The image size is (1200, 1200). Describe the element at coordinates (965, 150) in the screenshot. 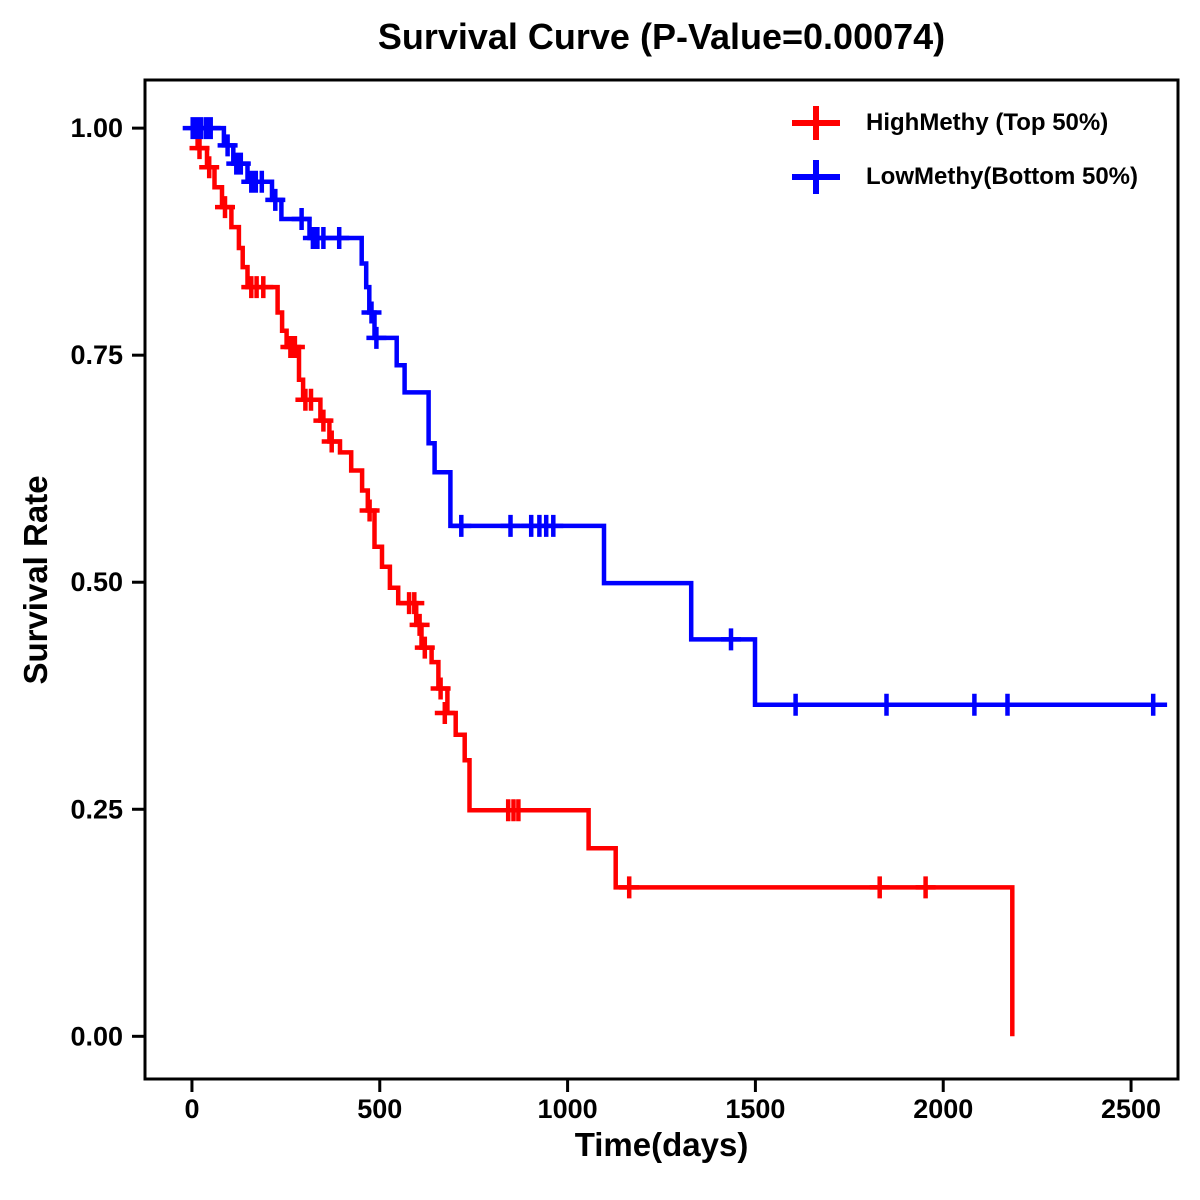

I see `legend: HighMethy (Top 50%) LowMethy(Bottom 50%)` at that location.